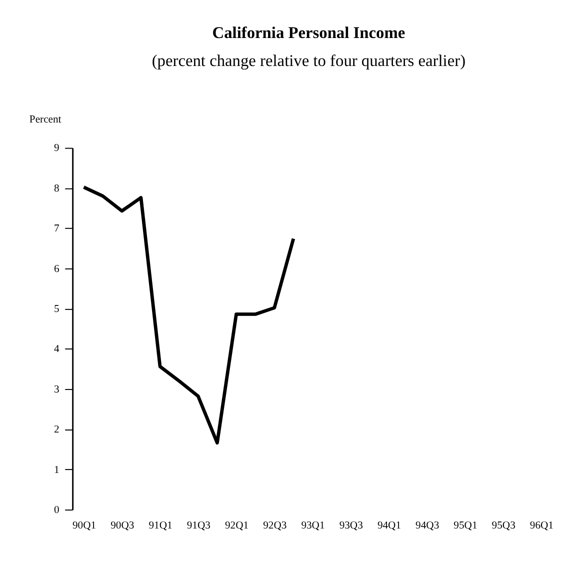 This screenshot has width=573, height=584. I want to click on x-tick-label: 95Q1, so click(466, 526).